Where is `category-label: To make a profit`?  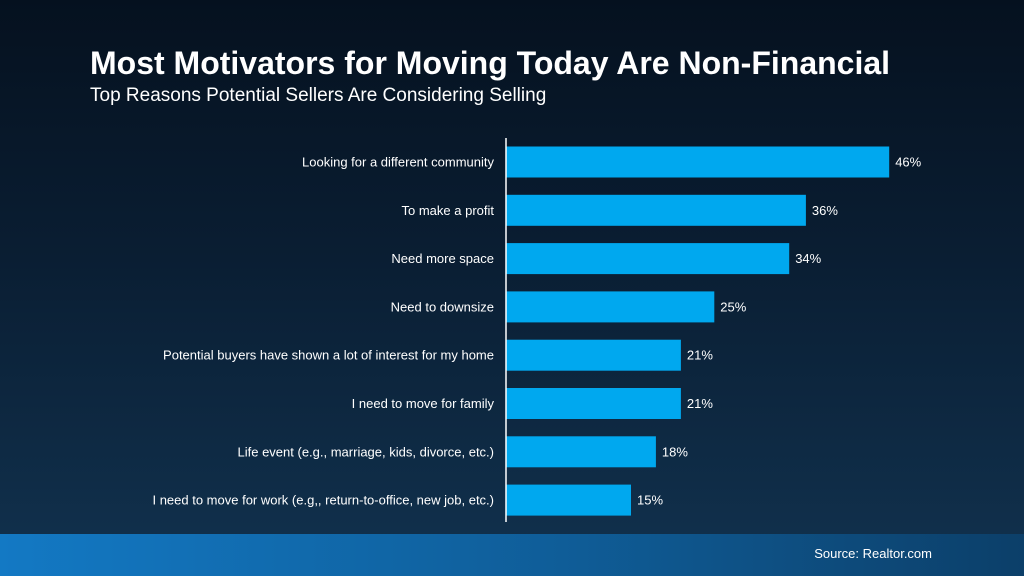 category-label: To make a profit is located at coordinates (448, 210).